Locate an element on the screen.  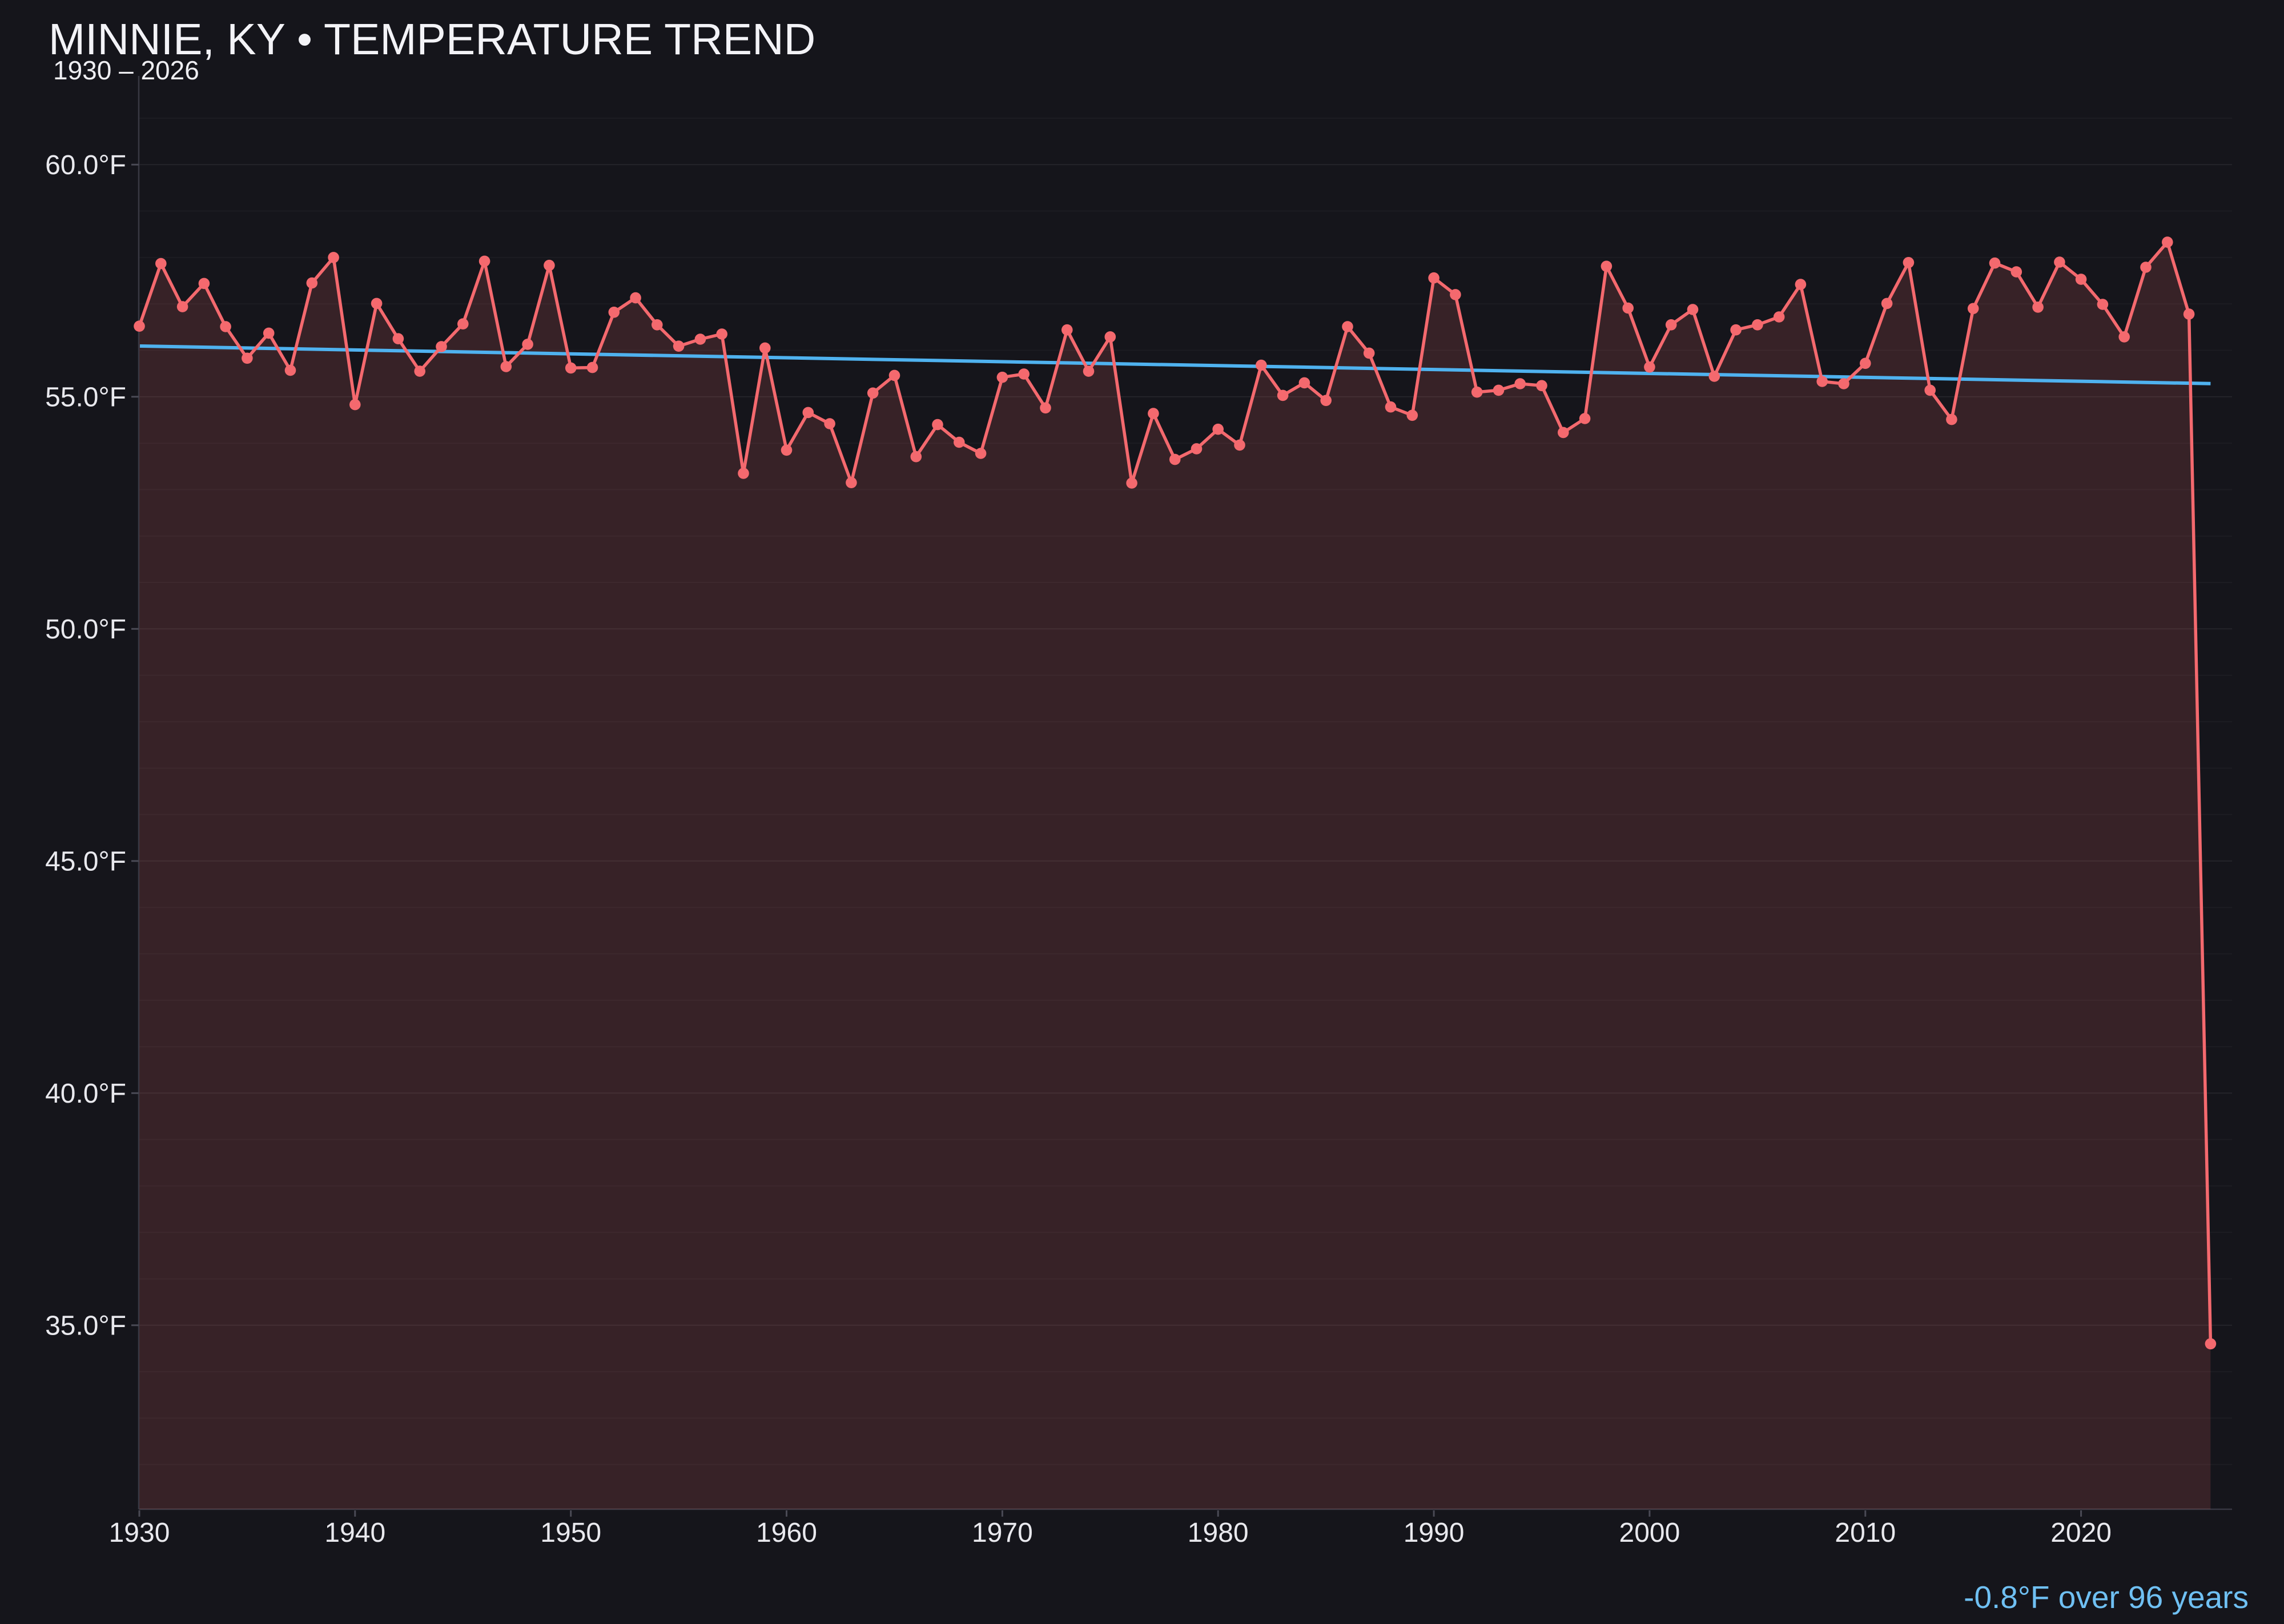
svg-text: 1940 is located at coordinates (354, 1533).